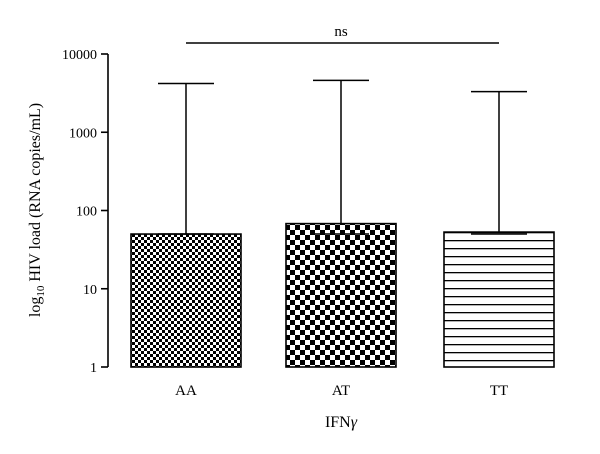 Image resolution: width=600 pixels, height=454 pixels. I want to click on y-tick-label: 10, so click(90, 290).